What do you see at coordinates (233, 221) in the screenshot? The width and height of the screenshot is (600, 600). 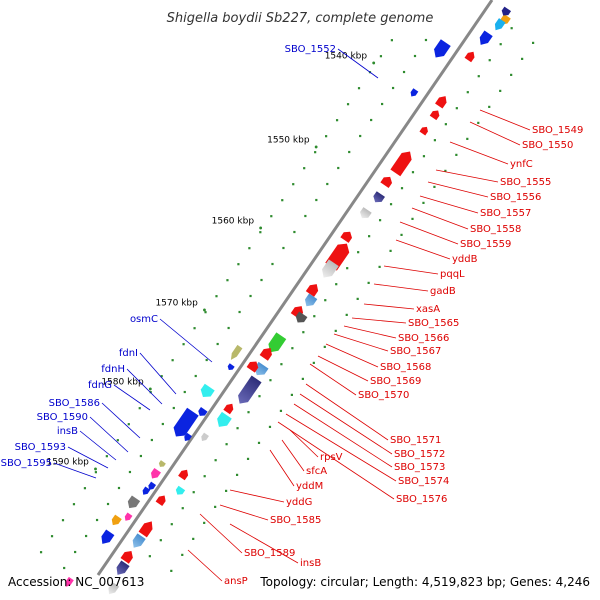 I see `scale-tick-label: 1560 kbp` at bounding box center [233, 221].